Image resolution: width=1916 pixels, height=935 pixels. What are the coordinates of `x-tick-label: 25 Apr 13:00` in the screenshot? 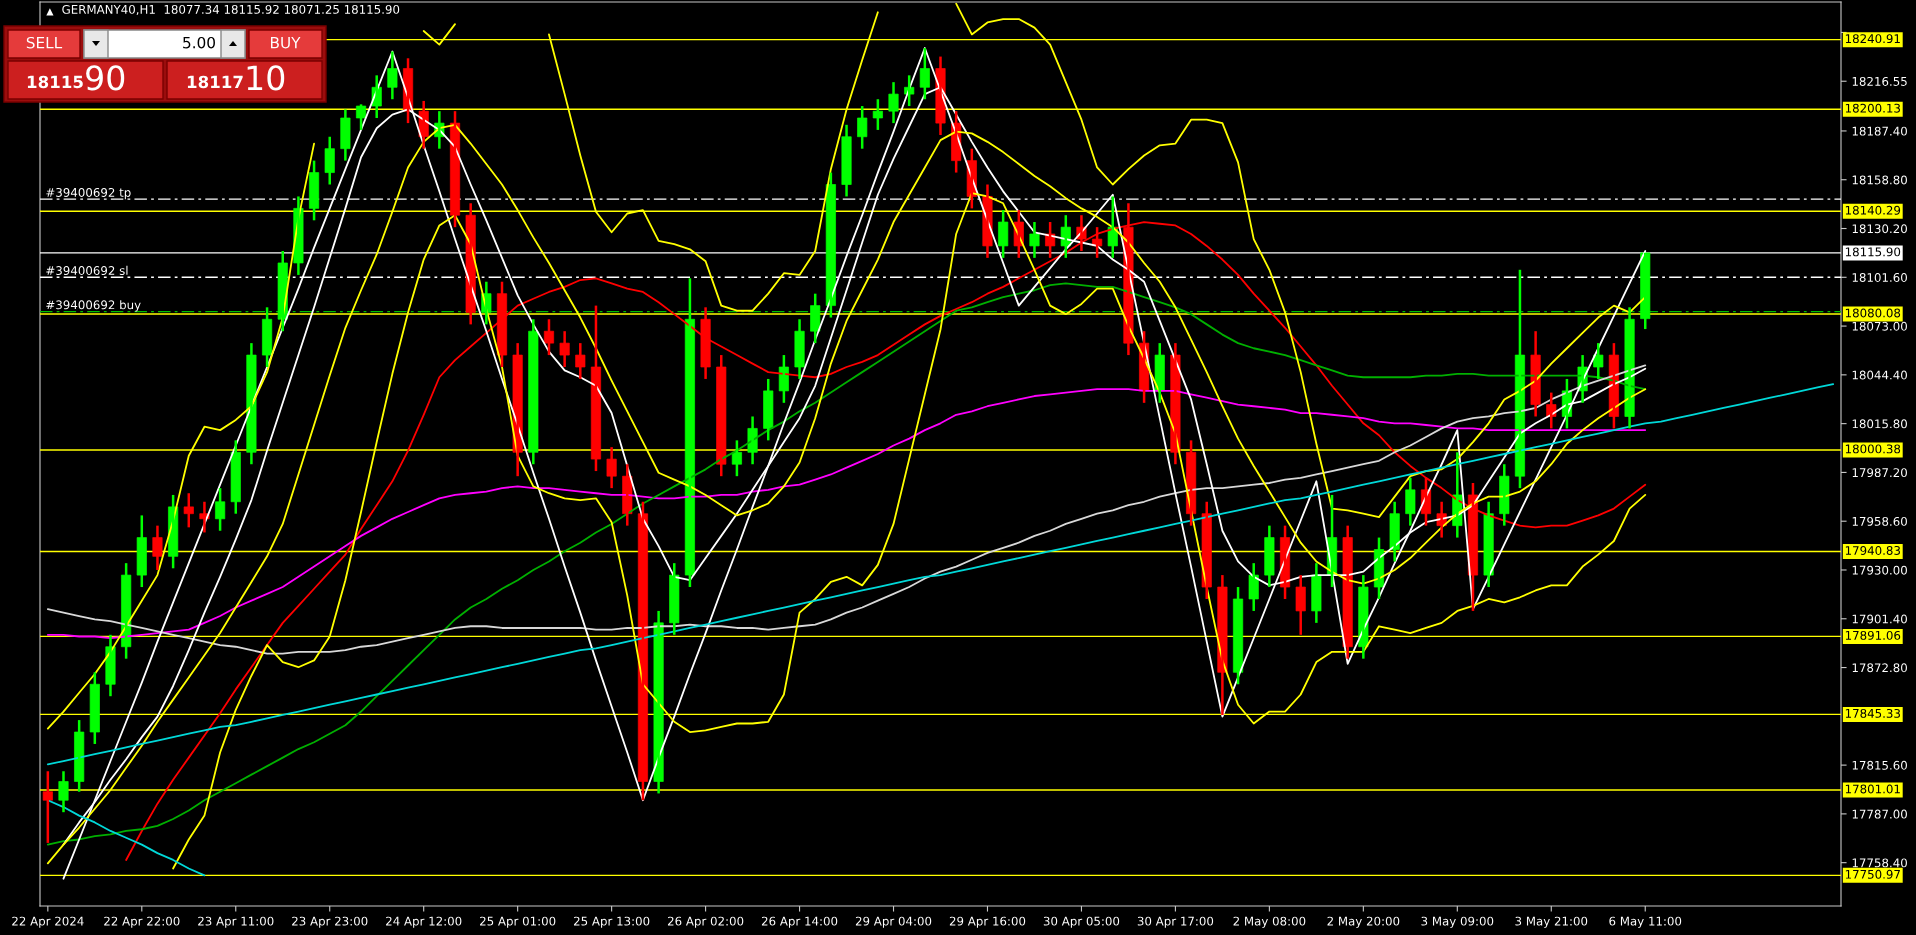 It's located at (612, 922).